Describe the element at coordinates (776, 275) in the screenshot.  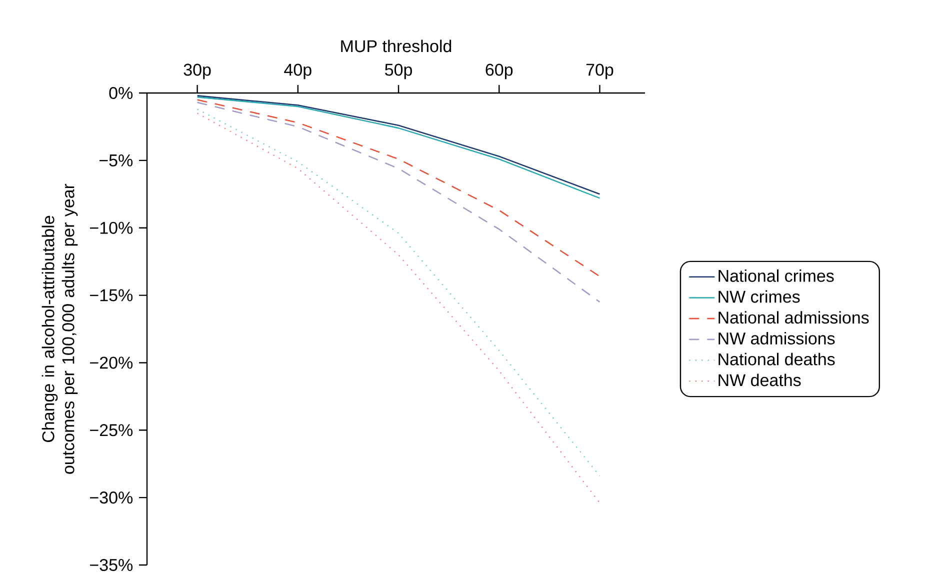
I see `legend-label: National crimes` at that location.